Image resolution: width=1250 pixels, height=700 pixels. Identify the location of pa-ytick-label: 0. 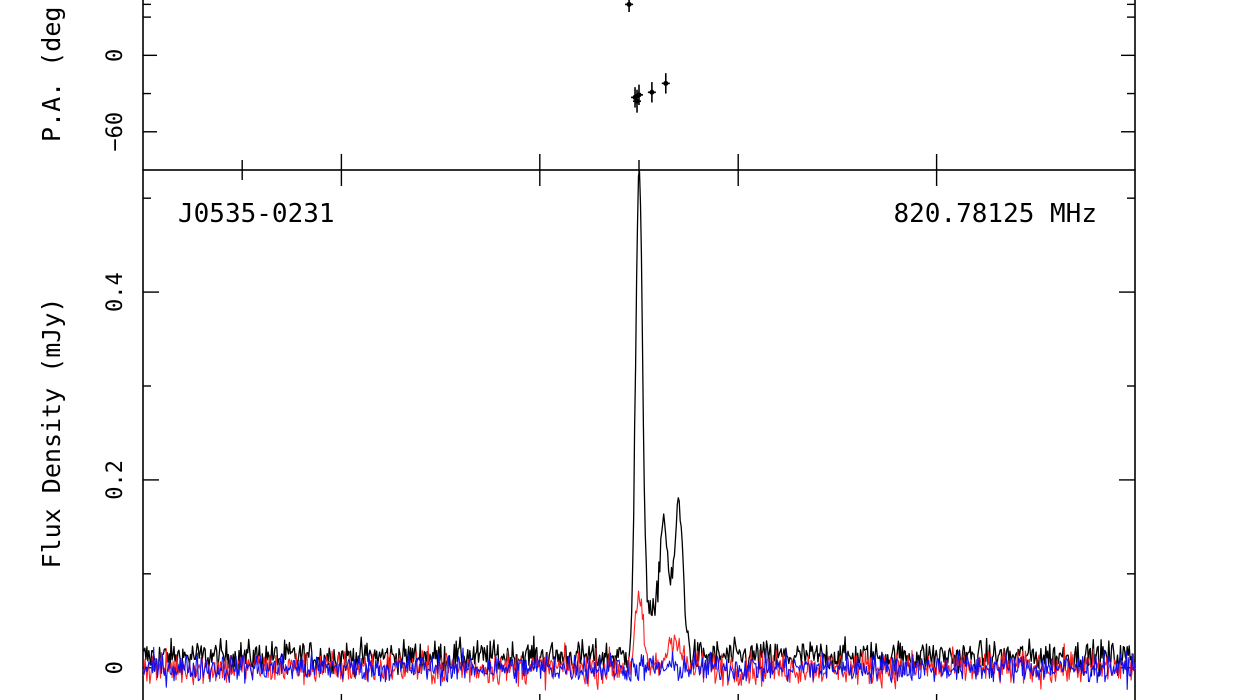
(115, 55).